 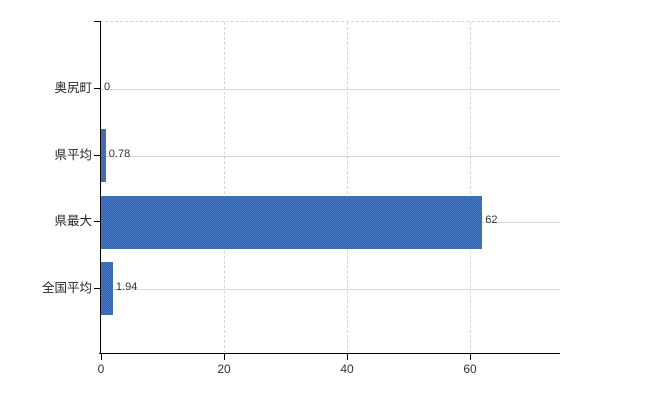 What do you see at coordinates (329, 353) in the screenshot?
I see `x-axis-line` at bounding box center [329, 353].